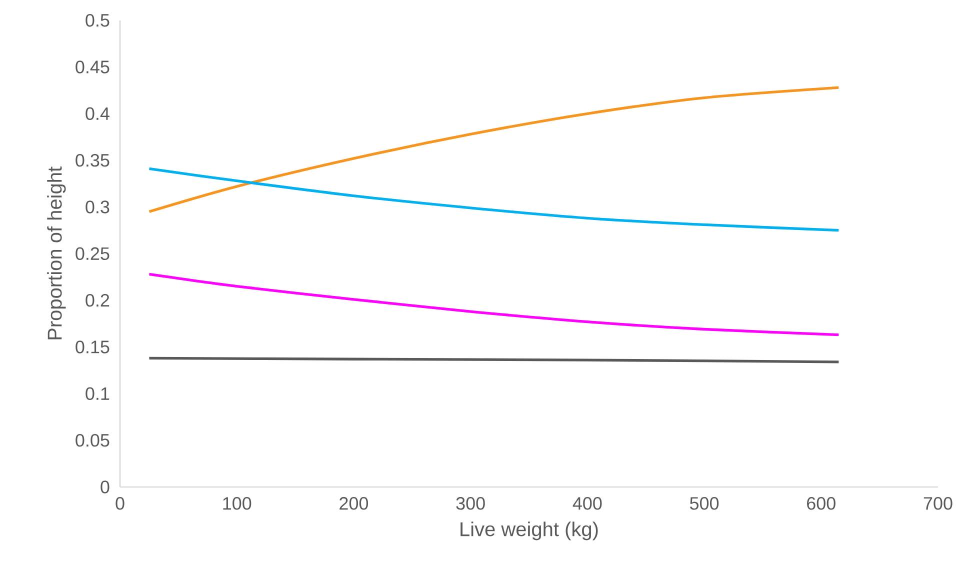 The image size is (973, 577). Describe the element at coordinates (587, 503) in the screenshot. I see `x-tick-label: 400` at that location.